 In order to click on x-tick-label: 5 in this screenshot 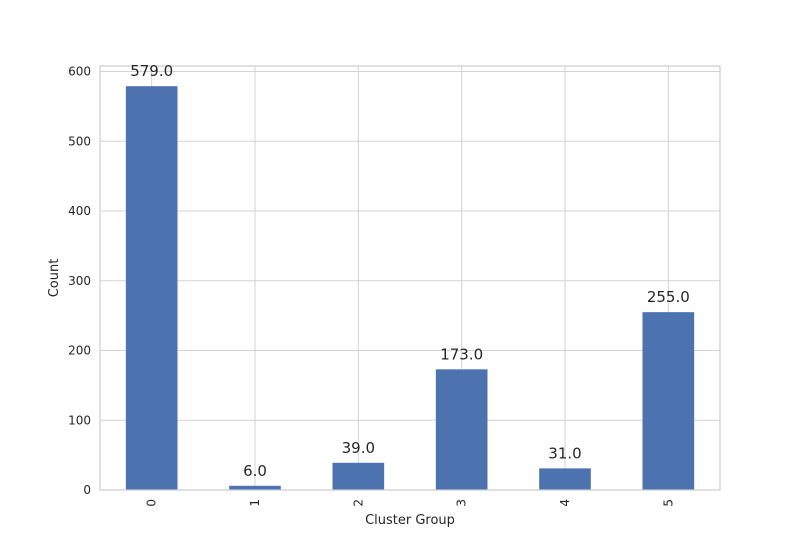, I will do `click(668, 503)`.